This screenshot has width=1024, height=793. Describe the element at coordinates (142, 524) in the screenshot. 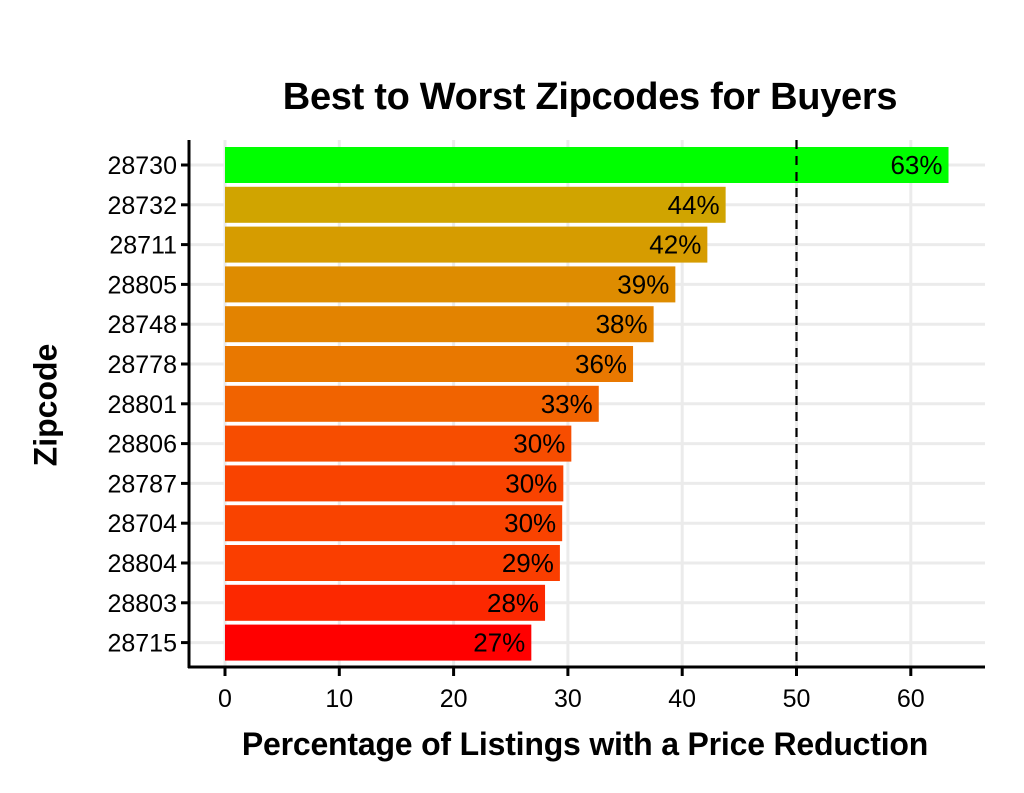

I see `y-tick-label: 28704` at that location.